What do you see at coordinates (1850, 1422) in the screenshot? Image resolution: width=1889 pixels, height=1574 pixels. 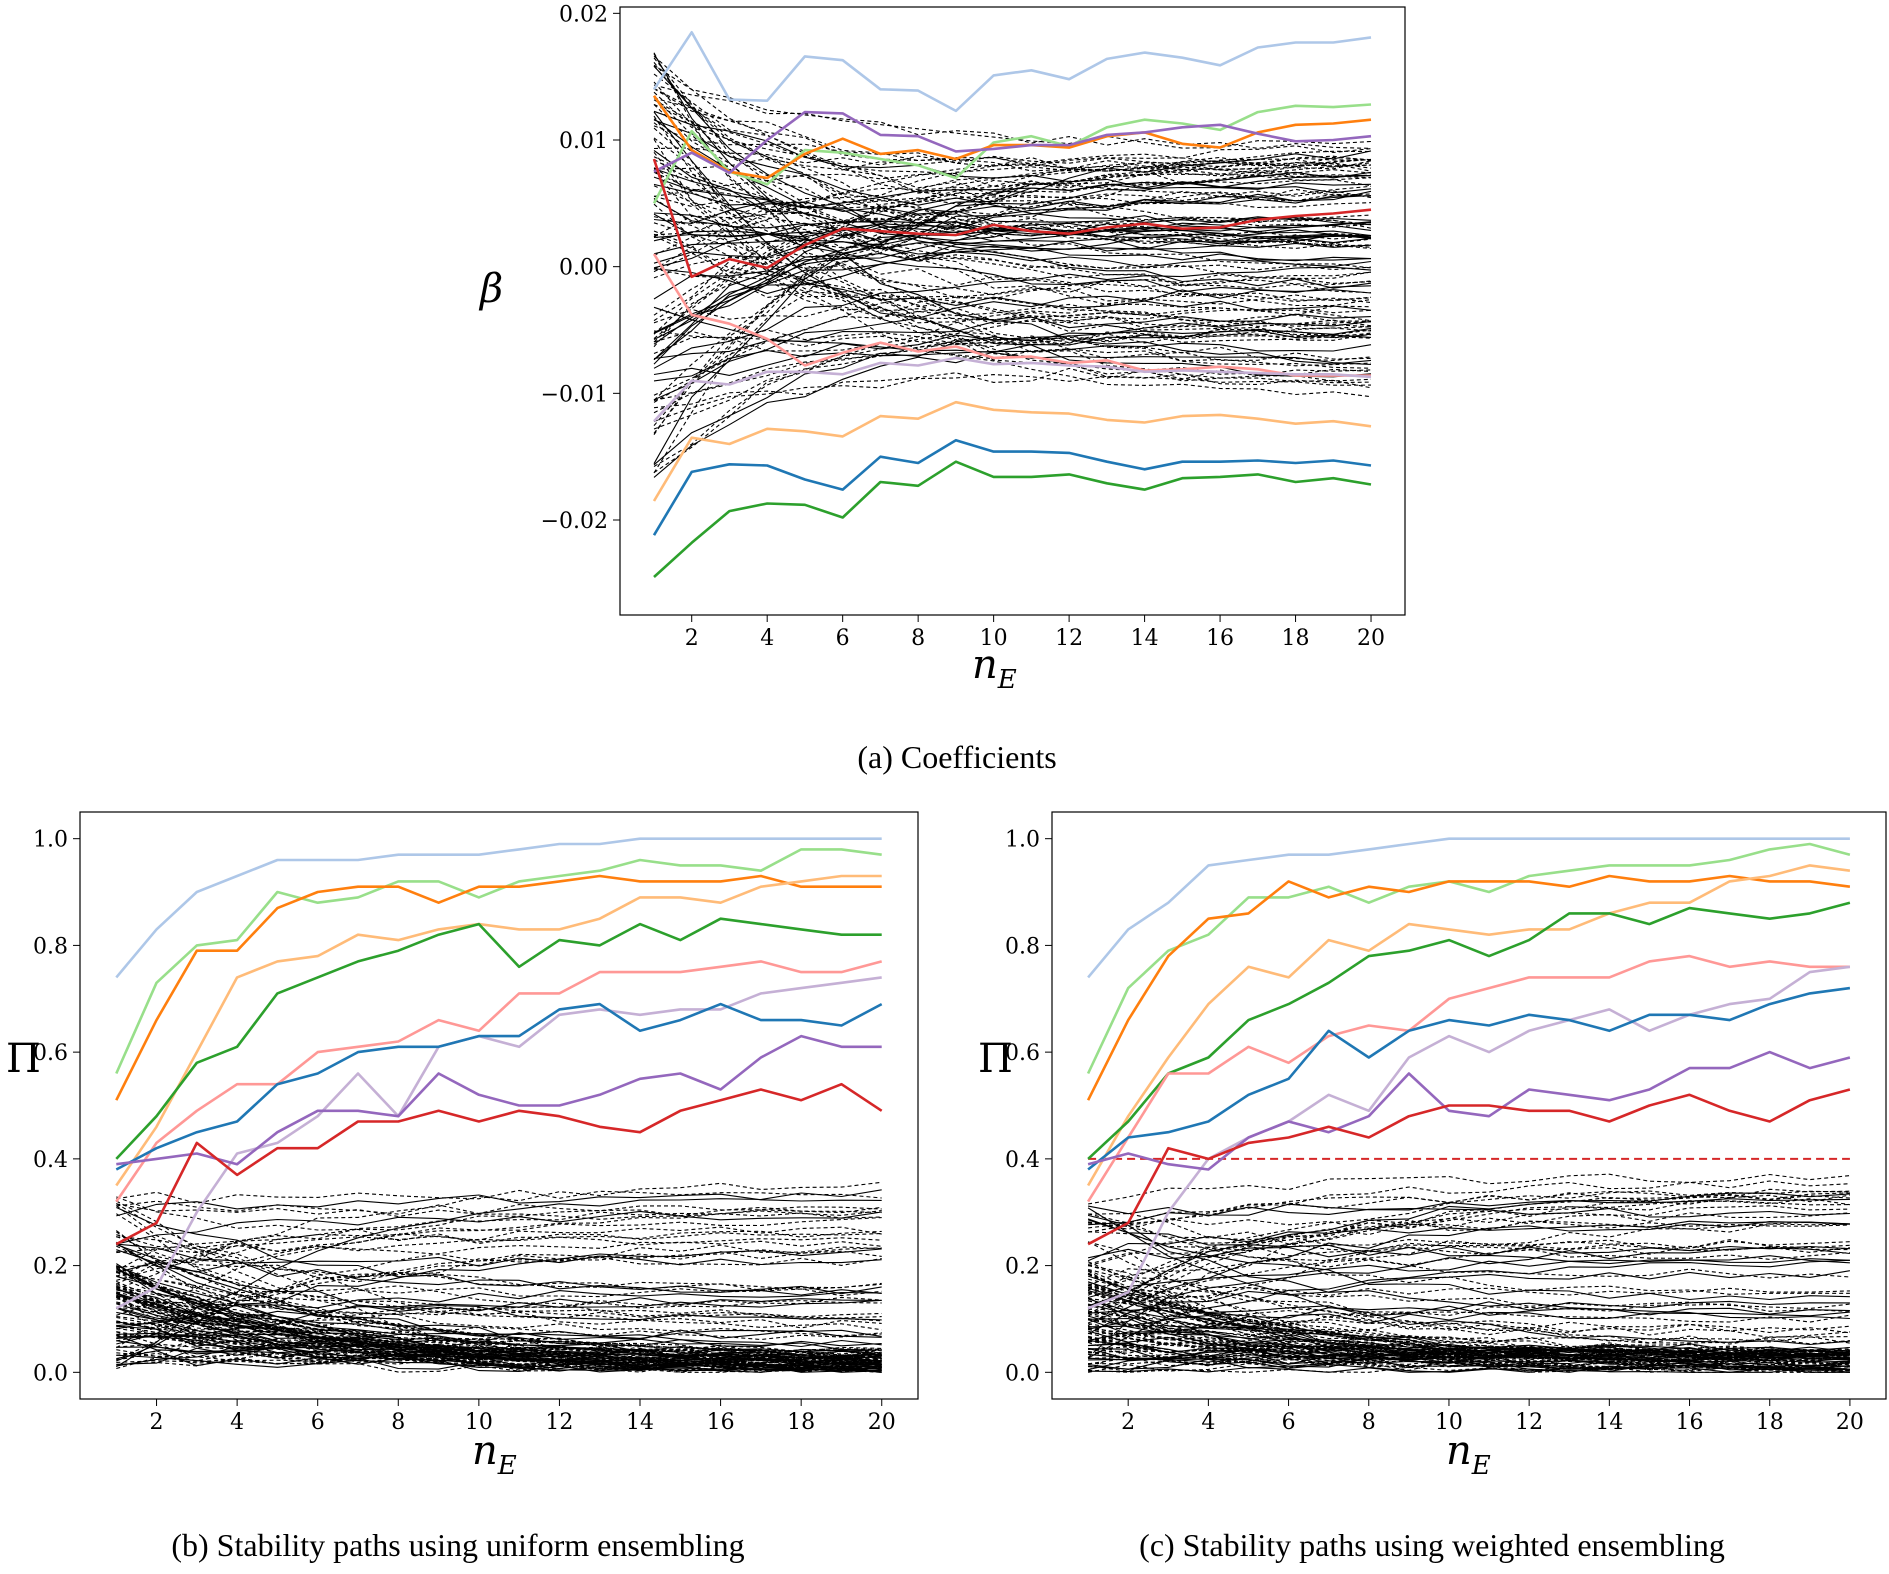 I see `x-tick-label: 20` at bounding box center [1850, 1422].